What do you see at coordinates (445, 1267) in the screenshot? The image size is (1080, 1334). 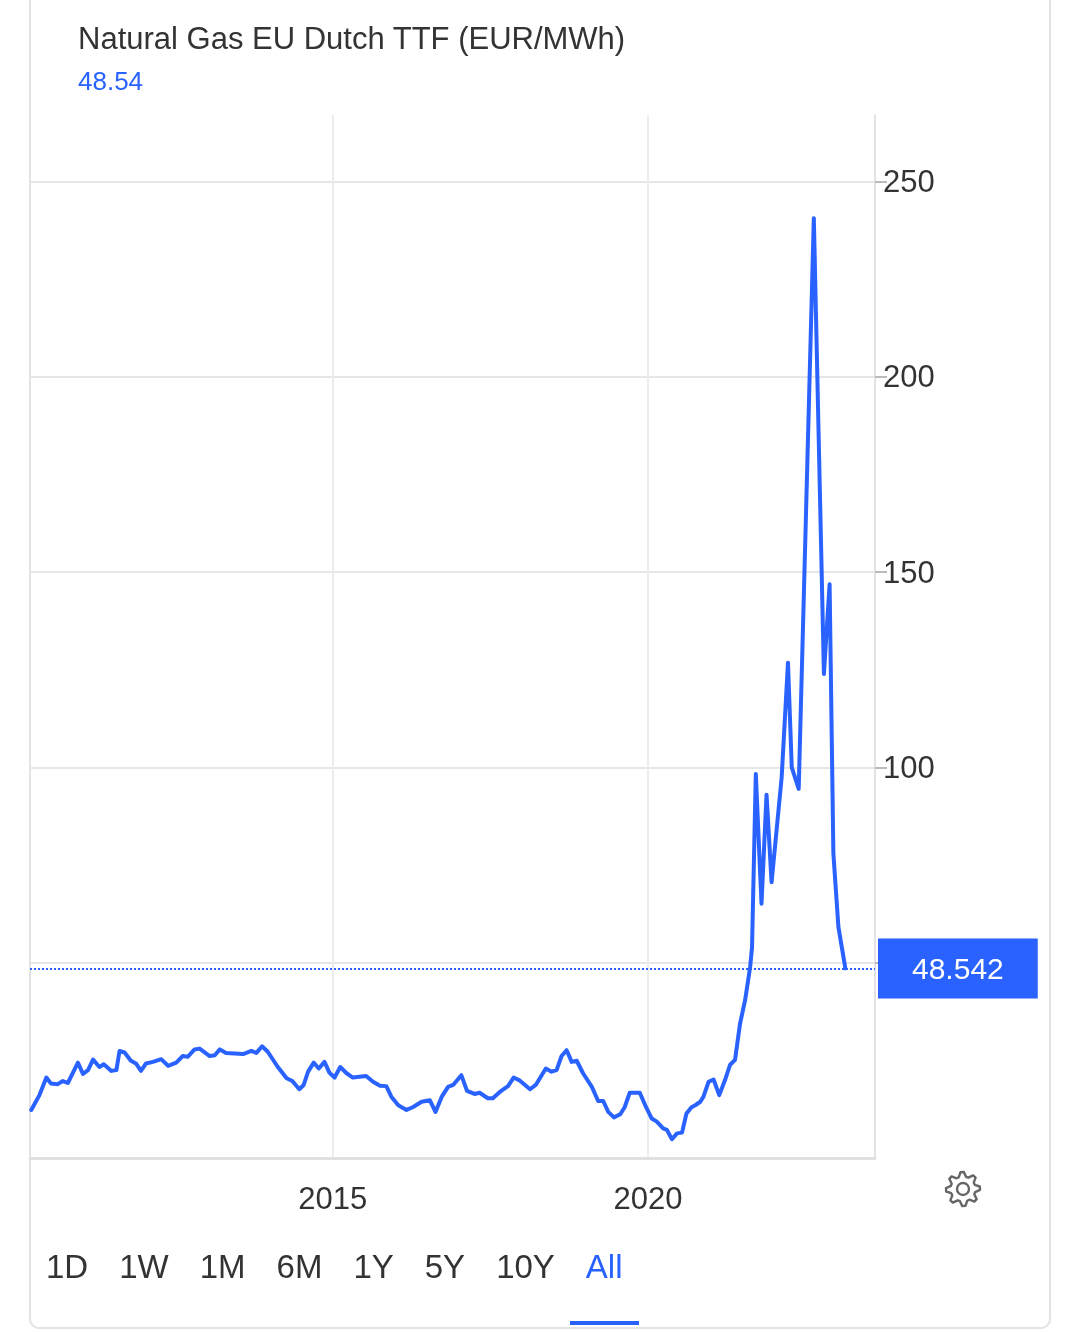 I see `text: 5Y` at bounding box center [445, 1267].